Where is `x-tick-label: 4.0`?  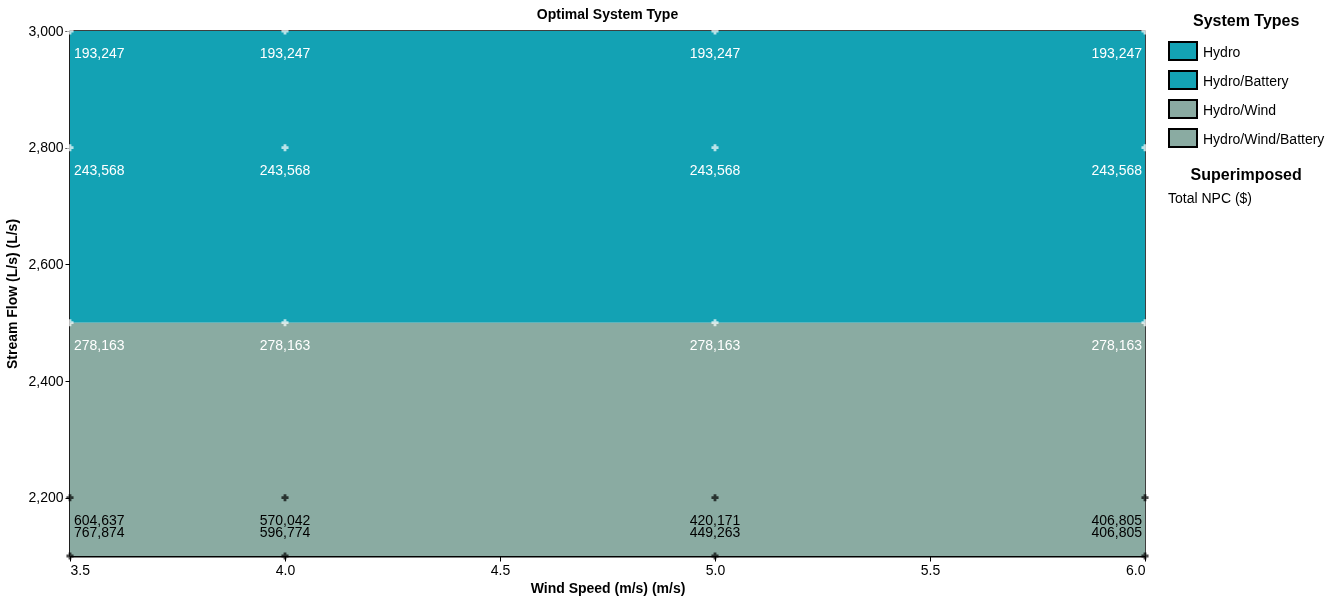
x-tick-label: 4.0 is located at coordinates (285, 569).